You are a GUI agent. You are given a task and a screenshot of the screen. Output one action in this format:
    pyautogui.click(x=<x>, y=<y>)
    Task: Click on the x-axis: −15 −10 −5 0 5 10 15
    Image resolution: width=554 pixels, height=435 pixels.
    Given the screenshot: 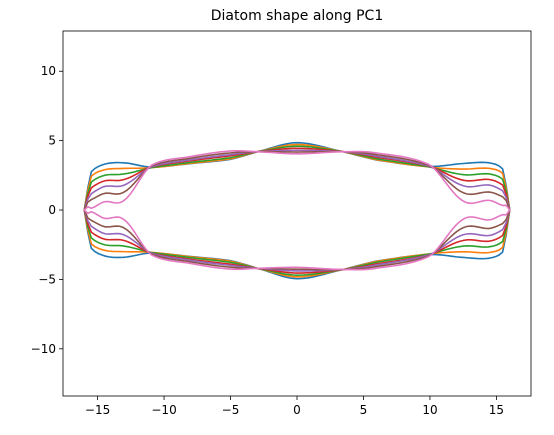 What is the action you would take?
    pyautogui.click(x=294, y=406)
    